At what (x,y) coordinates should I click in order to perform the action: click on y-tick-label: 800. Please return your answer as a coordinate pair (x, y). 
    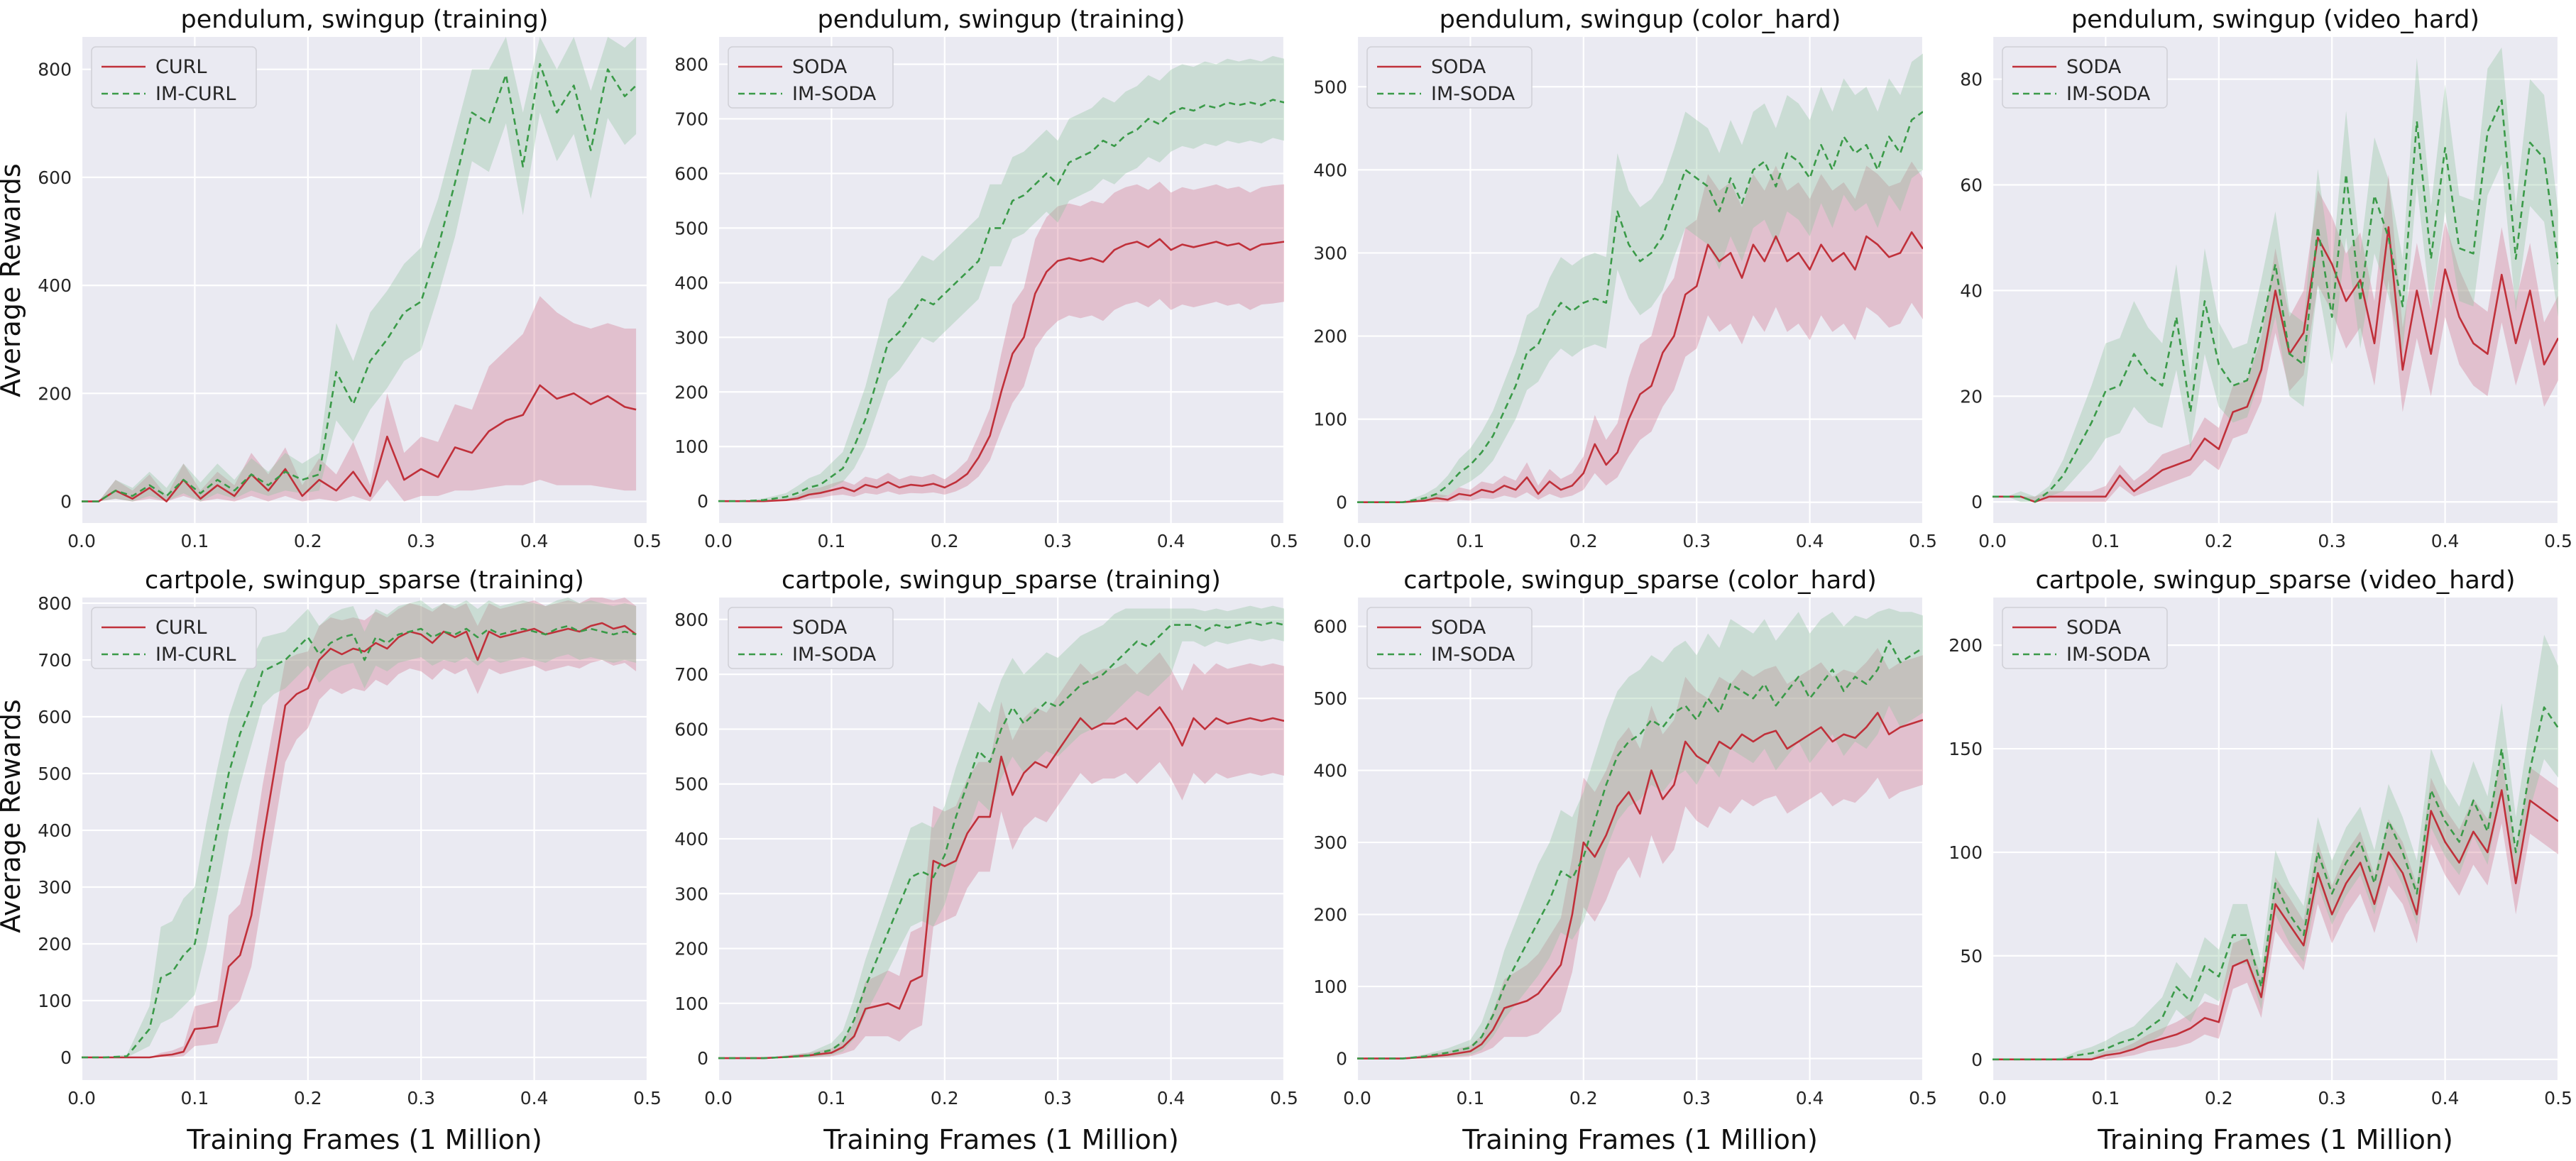
    Looking at the image, I should click on (55, 70).